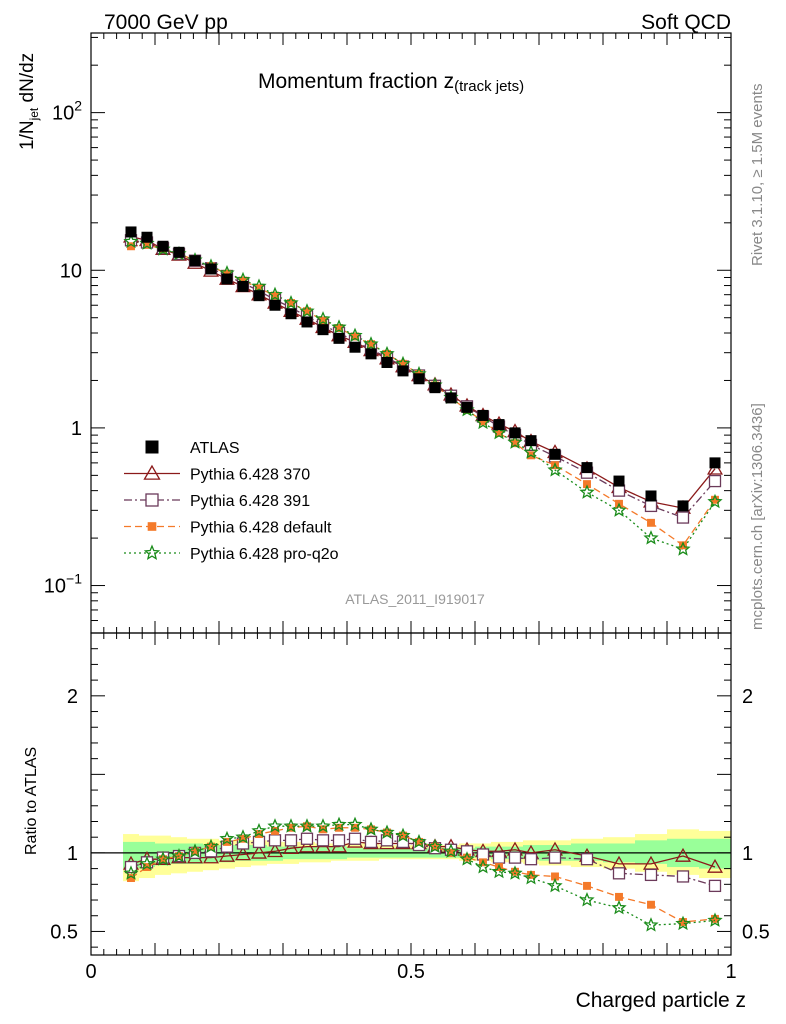 The image size is (786, 1024). I want to click on legend-item-pythia-6-428-370: Pythia 6.428 370, so click(217, 474).